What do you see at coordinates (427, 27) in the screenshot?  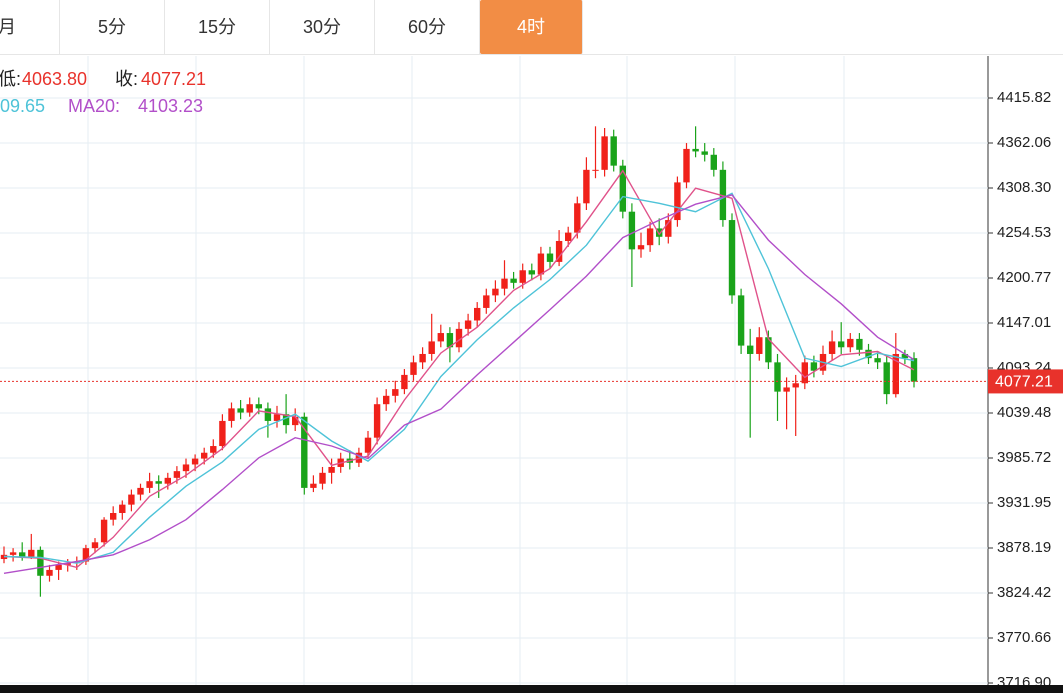 I see `tab: 60分` at bounding box center [427, 27].